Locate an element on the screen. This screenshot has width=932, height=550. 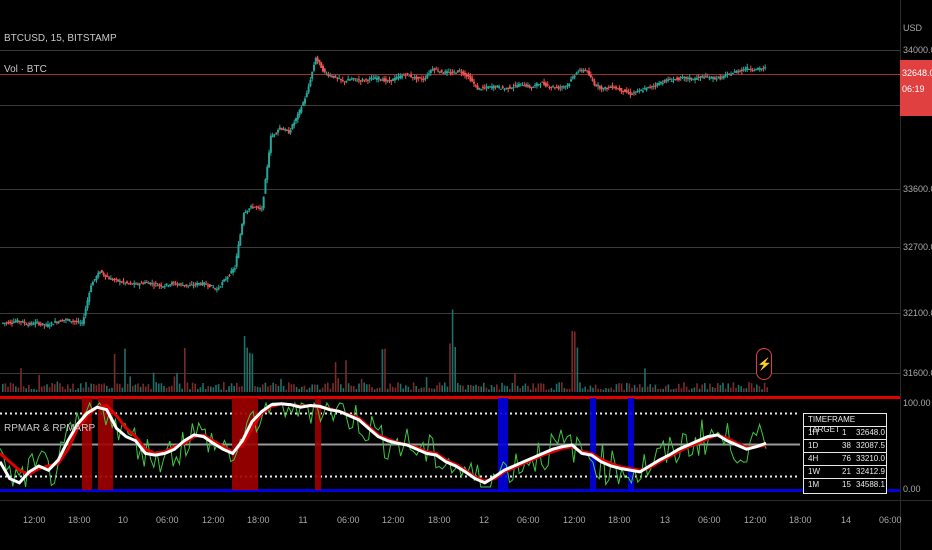
cell-target: 15 is located at coordinates (846, 484).